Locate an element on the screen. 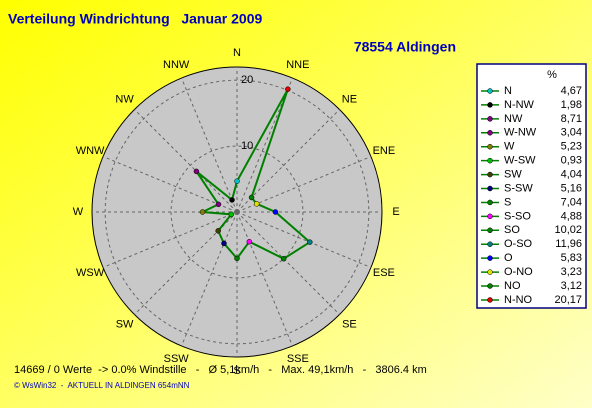 Image resolution: width=592 pixels, height=413 pixels. direction-label: WNW is located at coordinates (90, 151).